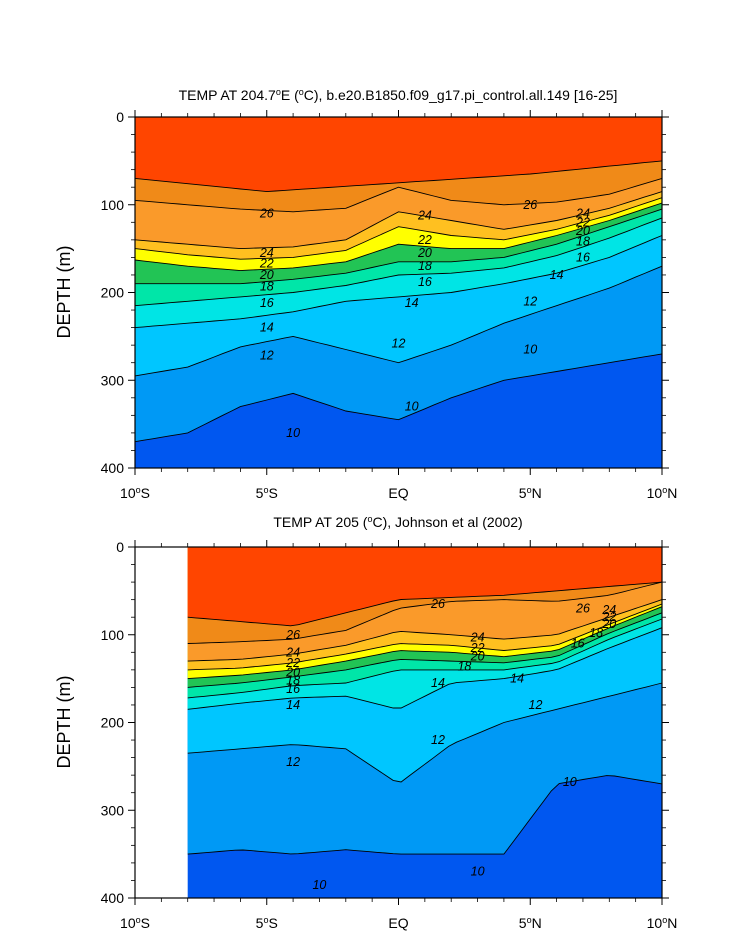  I want to click on x-tick-label: 5oN, so click(530, 493).